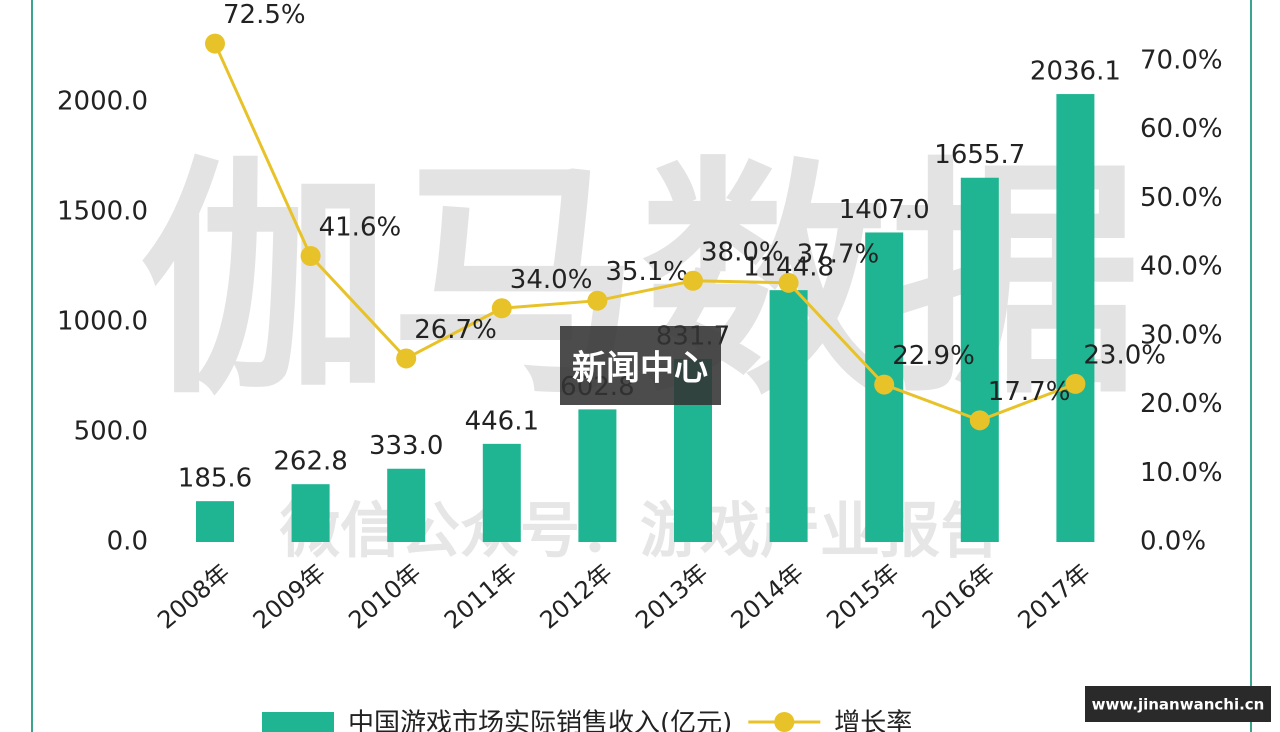 This screenshot has width=1280, height=732. What do you see at coordinates (1181, 198) in the screenshot?
I see `y2-tick-label: 50.0%` at bounding box center [1181, 198].